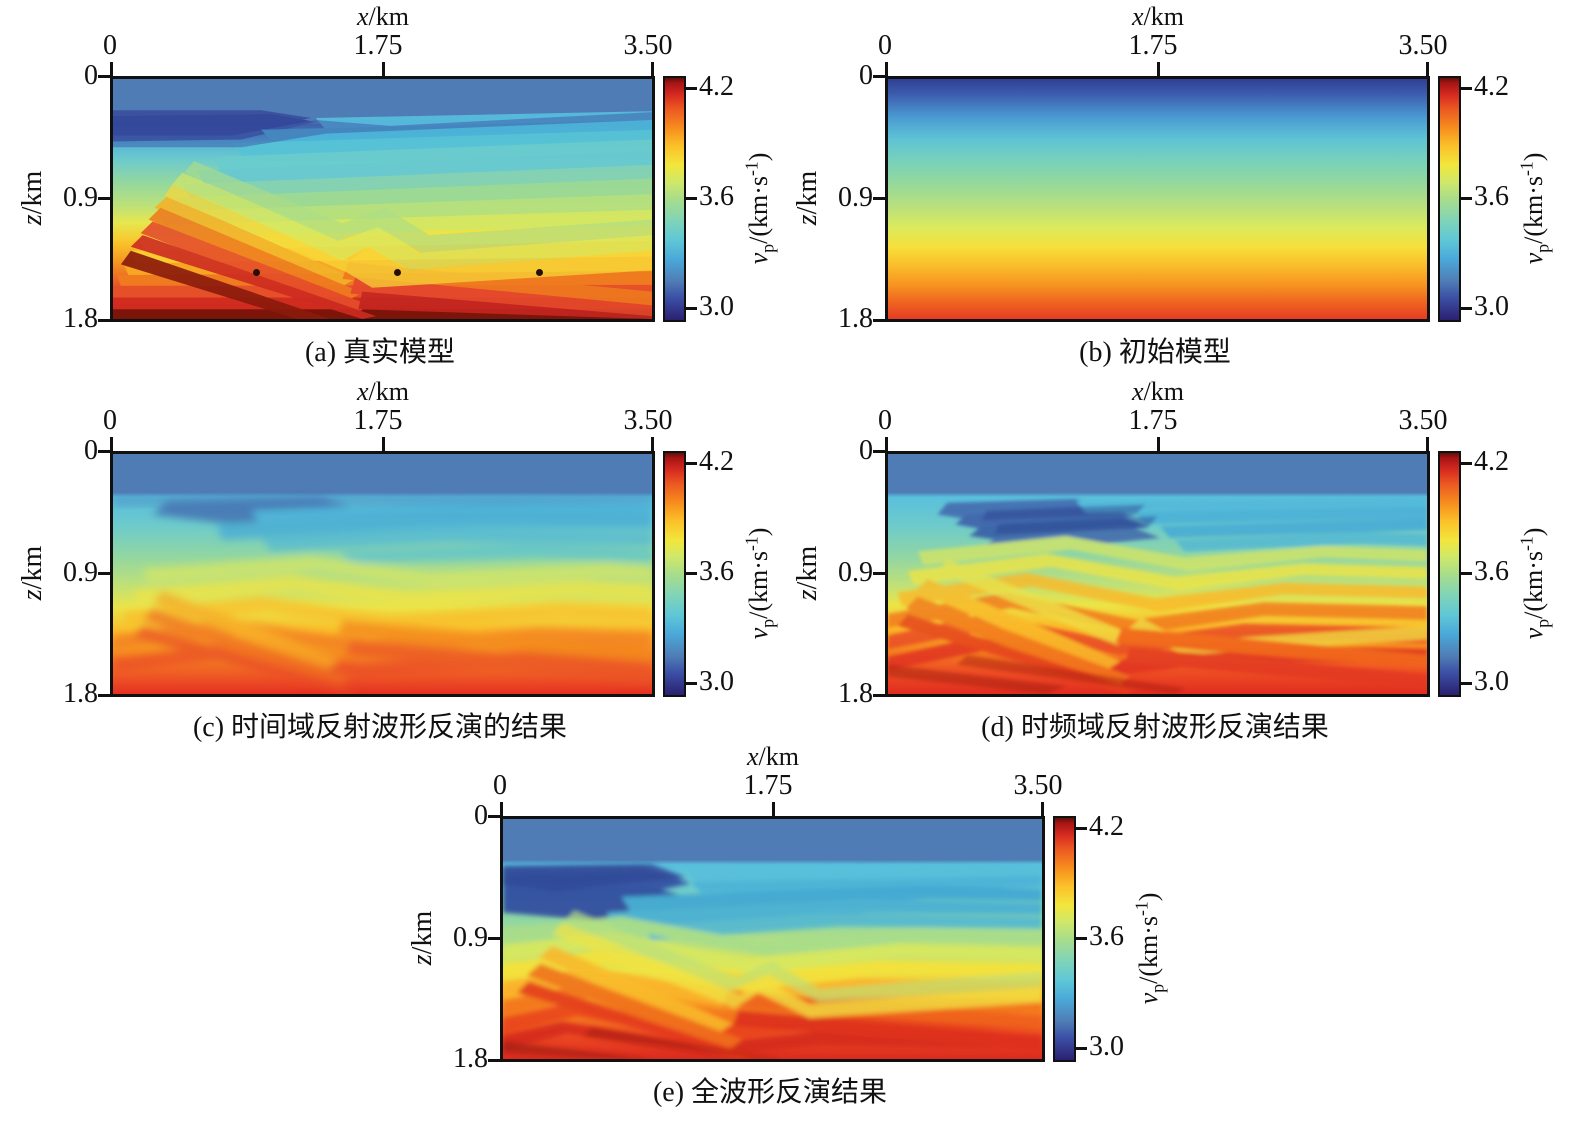  Describe the element at coordinates (1423, 45) in the screenshot. I see `panel-b-xtick-2: 3.50` at that location.